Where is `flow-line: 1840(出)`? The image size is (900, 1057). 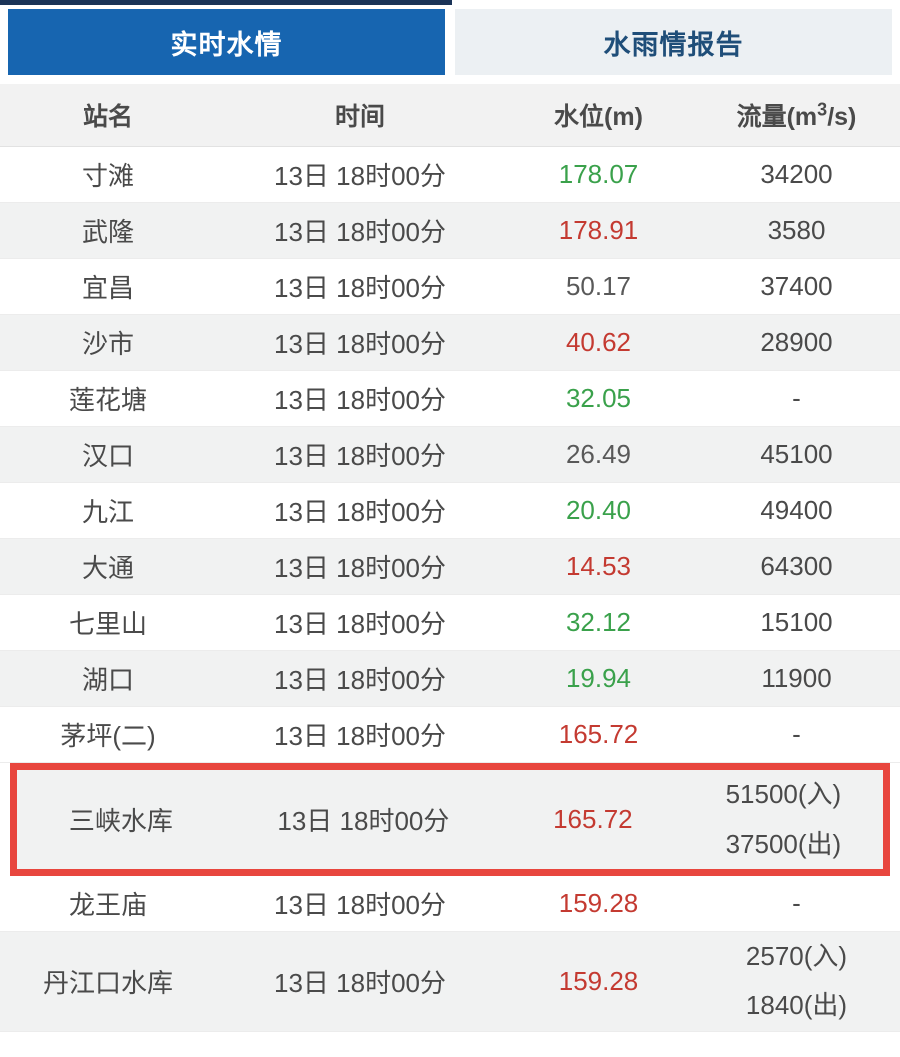
flow-line: 1840(出) is located at coordinates (796, 1005).